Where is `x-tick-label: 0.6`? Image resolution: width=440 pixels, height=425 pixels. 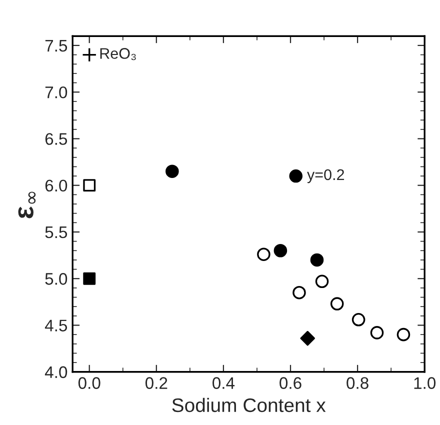 x-tick-label: 0.6 is located at coordinates (291, 383).